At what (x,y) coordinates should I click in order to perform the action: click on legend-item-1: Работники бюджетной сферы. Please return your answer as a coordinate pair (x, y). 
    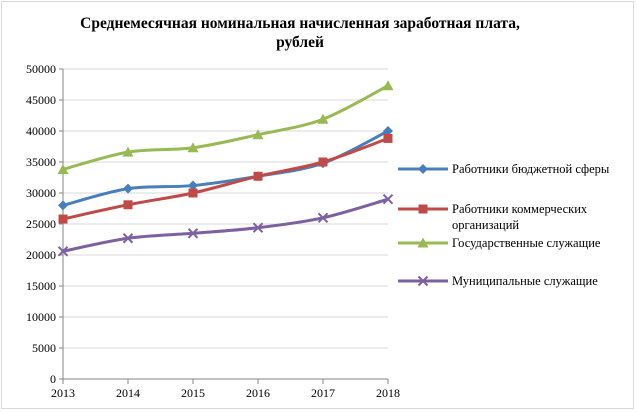
    Looking at the image, I should click on (504, 169).